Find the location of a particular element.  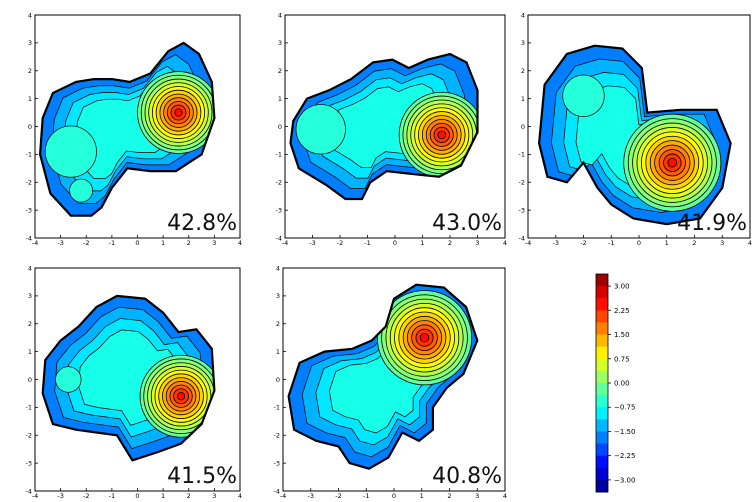

colorbar-tick-label: −2.25 is located at coordinates (624, 456).